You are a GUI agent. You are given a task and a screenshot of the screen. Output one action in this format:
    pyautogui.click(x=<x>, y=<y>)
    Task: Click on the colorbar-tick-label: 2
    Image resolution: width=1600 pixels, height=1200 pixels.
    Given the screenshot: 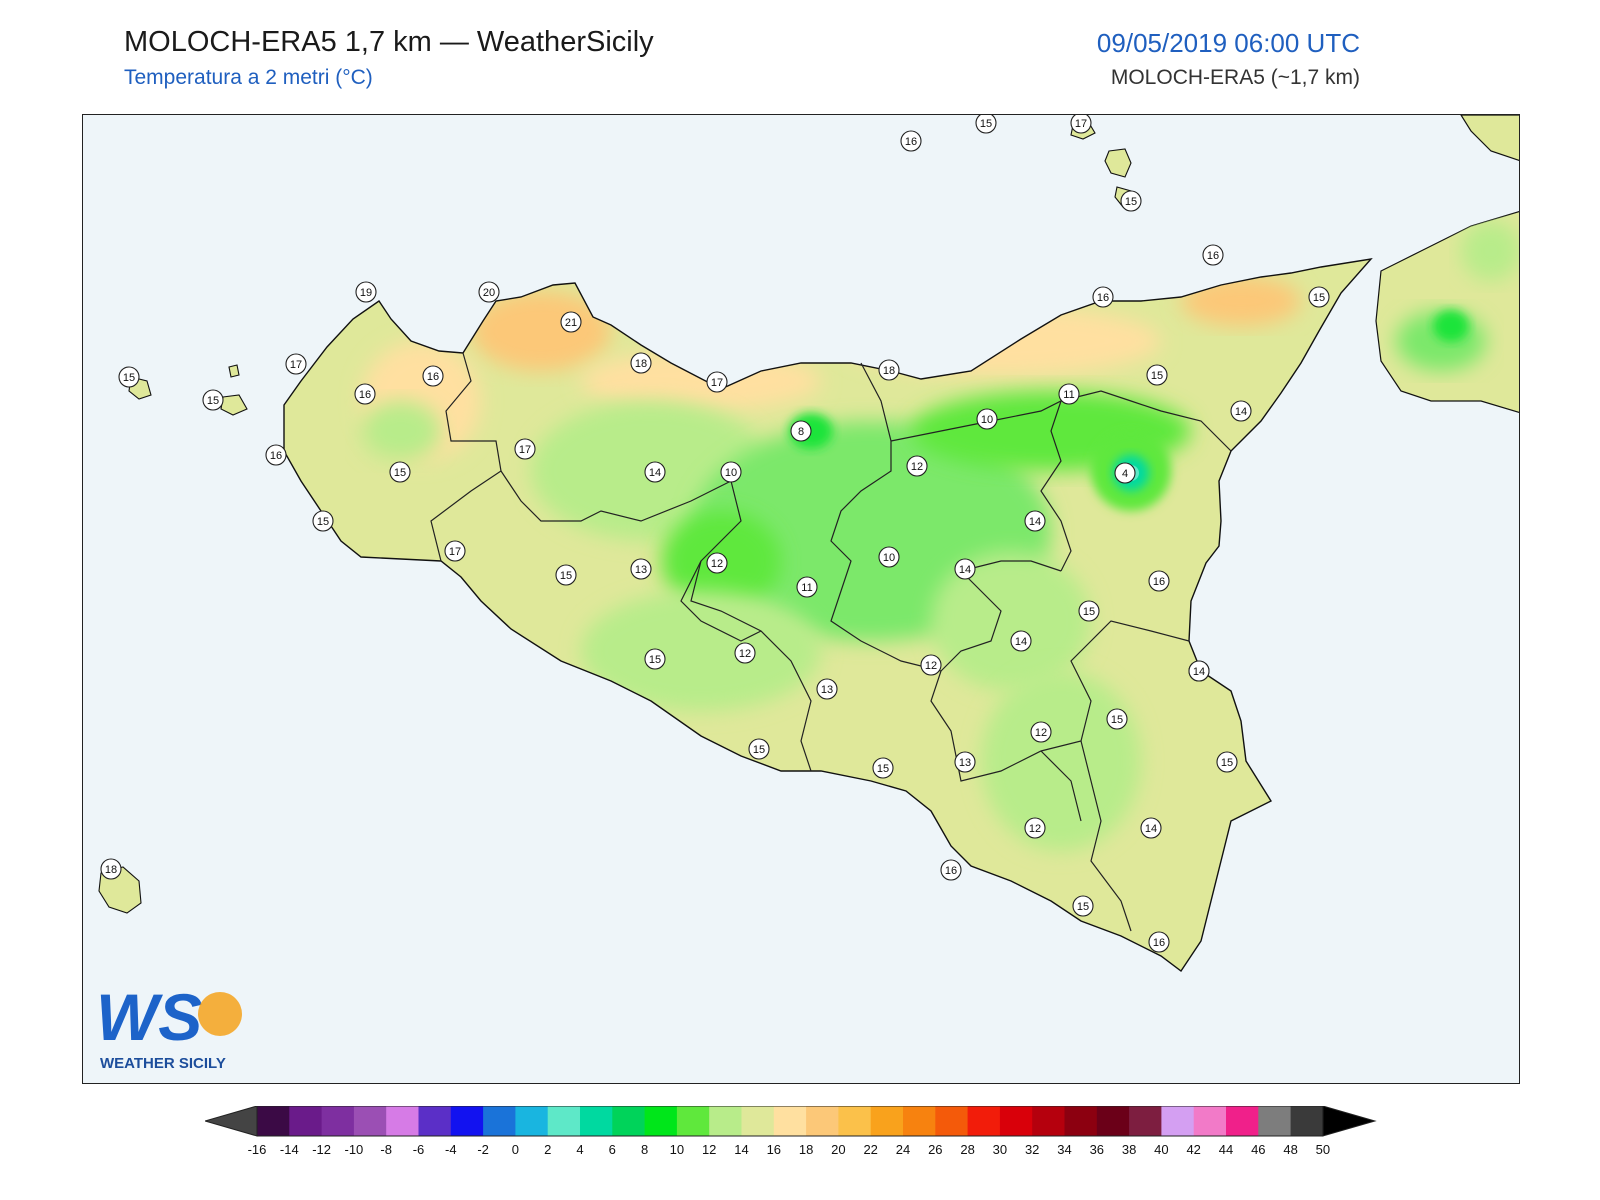 What is the action you would take?
    pyautogui.click(x=547, y=1149)
    